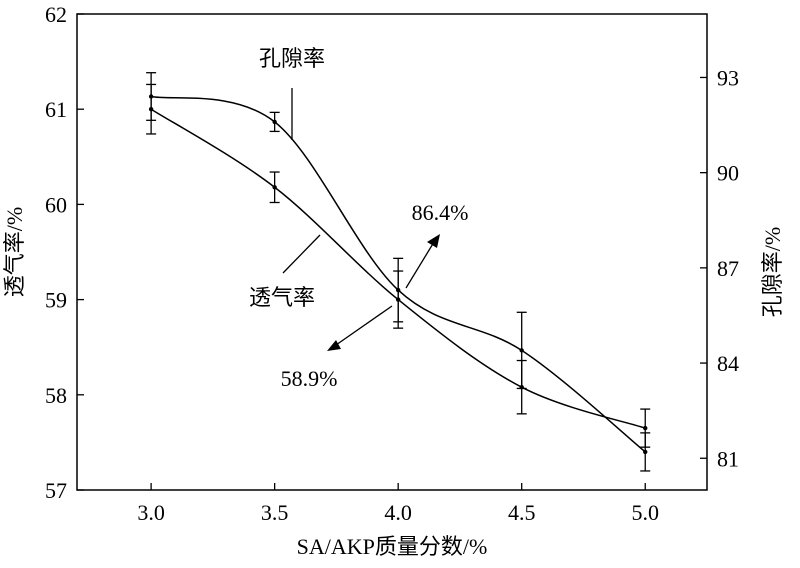 The width and height of the screenshot is (800, 568). What do you see at coordinates (56, 109) in the screenshot?
I see `left-y-tick-label: 61` at bounding box center [56, 109].